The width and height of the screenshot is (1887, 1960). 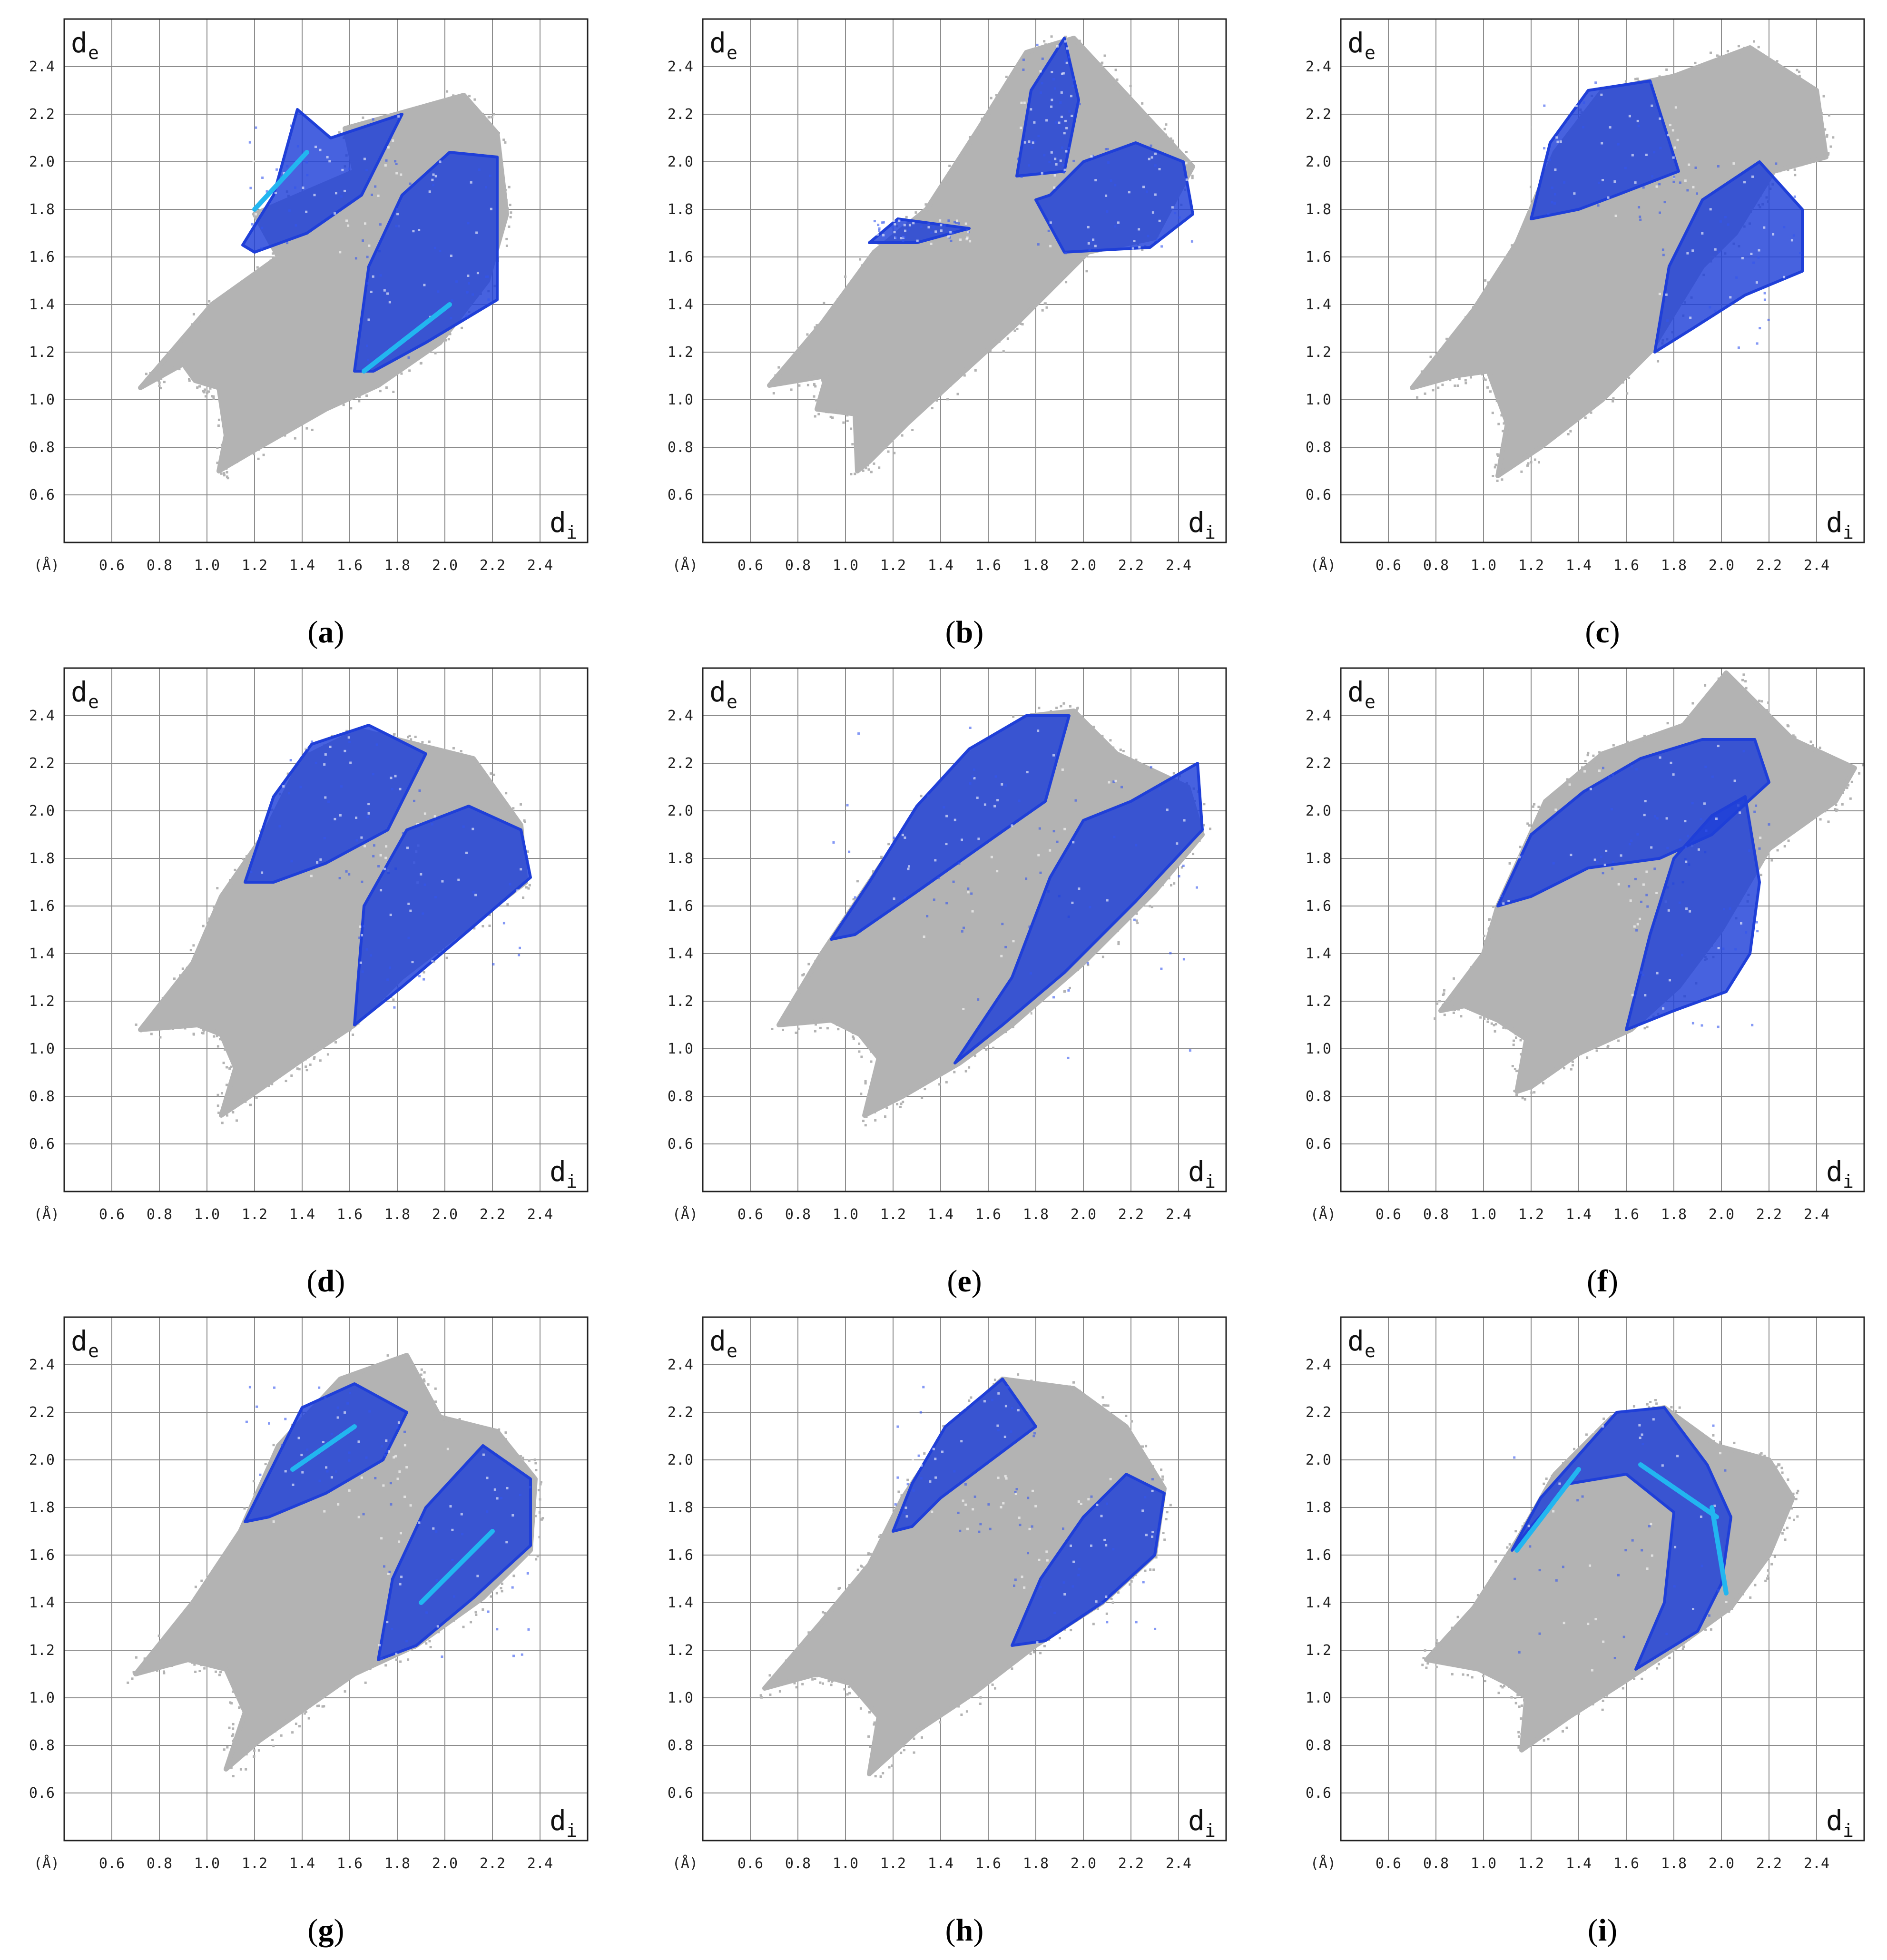 I want to click on x-tick-label: 1.4, so click(x=1579, y=1214).